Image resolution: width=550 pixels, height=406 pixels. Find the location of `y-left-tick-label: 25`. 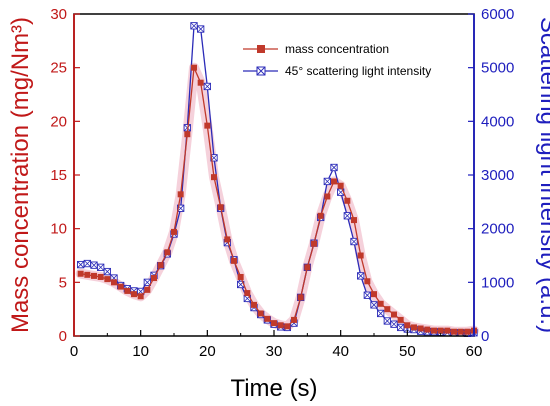

y-left-tick-label: 25 is located at coordinates (58, 68).